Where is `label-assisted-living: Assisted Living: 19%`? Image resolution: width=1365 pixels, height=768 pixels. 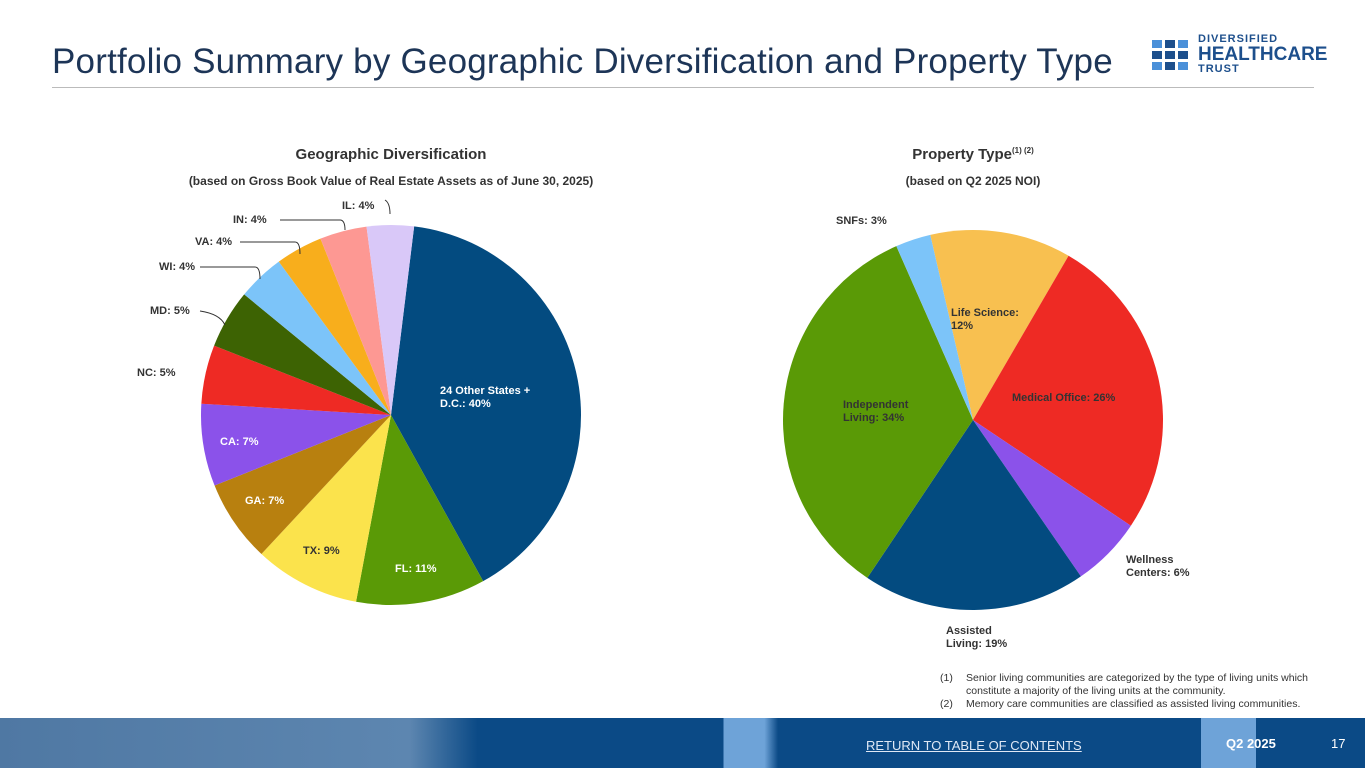 label-assisted-living: Assisted Living: 19% is located at coordinates (977, 637).